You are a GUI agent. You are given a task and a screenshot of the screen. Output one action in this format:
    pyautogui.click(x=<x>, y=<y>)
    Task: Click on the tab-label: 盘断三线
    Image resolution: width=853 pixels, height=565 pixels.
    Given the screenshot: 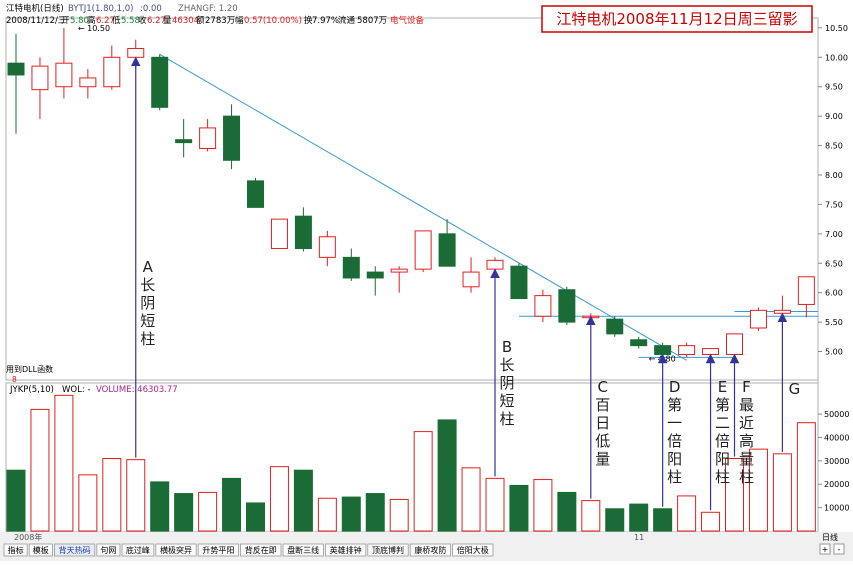 What is the action you would take?
    pyautogui.click(x=303, y=550)
    